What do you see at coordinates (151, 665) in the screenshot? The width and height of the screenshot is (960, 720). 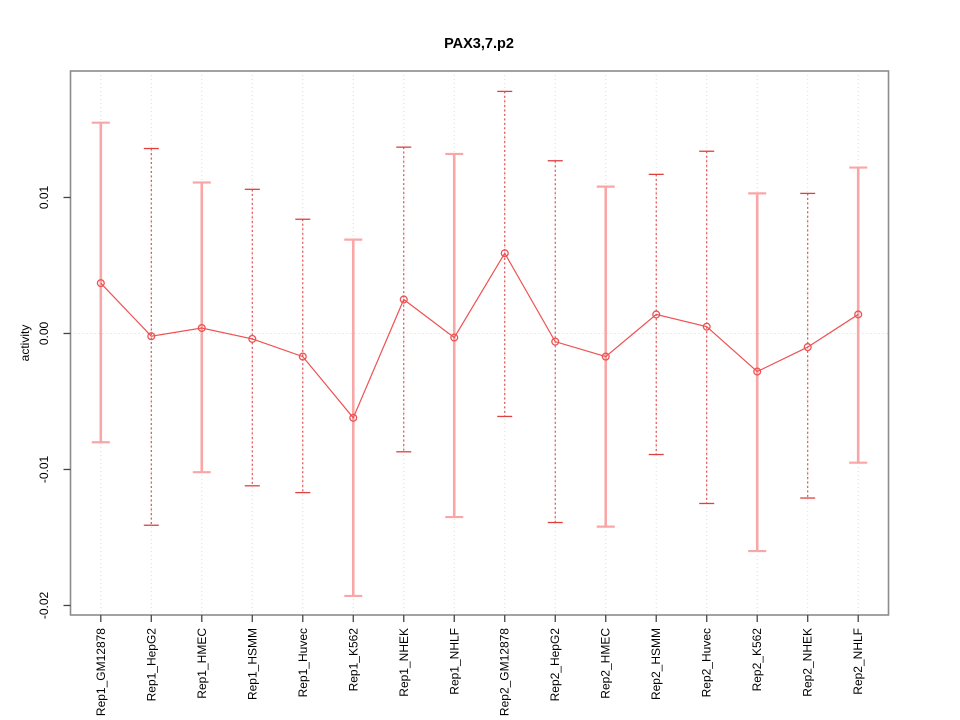 I see `x-tick-label: Rep1_HepG2` at bounding box center [151, 665].